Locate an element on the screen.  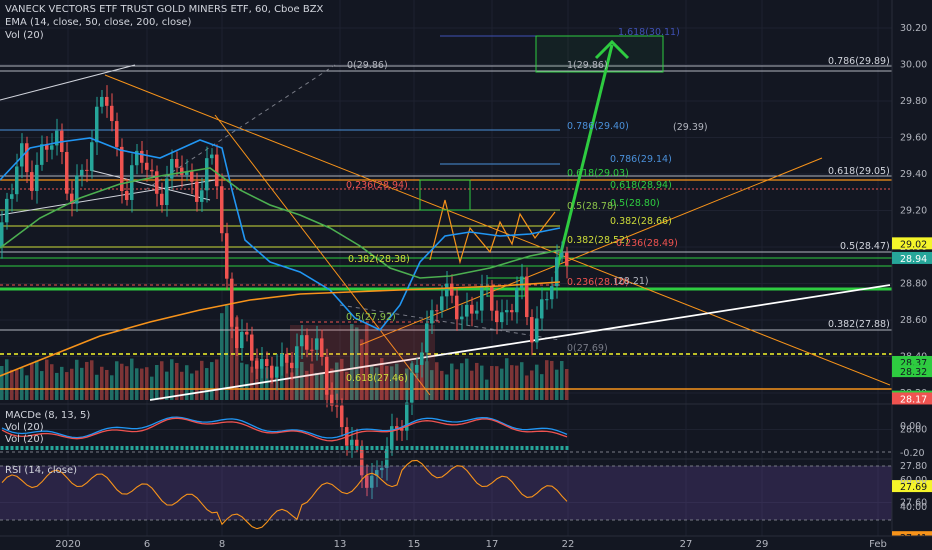
rsi-legend: RSI (14, close) is located at coordinates (41, 470).